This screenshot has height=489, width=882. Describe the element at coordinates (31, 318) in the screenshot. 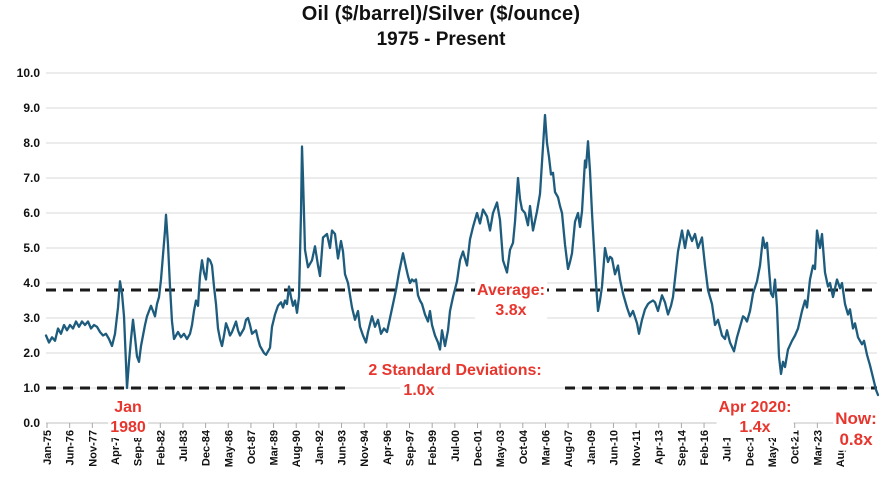

I see `y-tick-label: 3.0` at that location.